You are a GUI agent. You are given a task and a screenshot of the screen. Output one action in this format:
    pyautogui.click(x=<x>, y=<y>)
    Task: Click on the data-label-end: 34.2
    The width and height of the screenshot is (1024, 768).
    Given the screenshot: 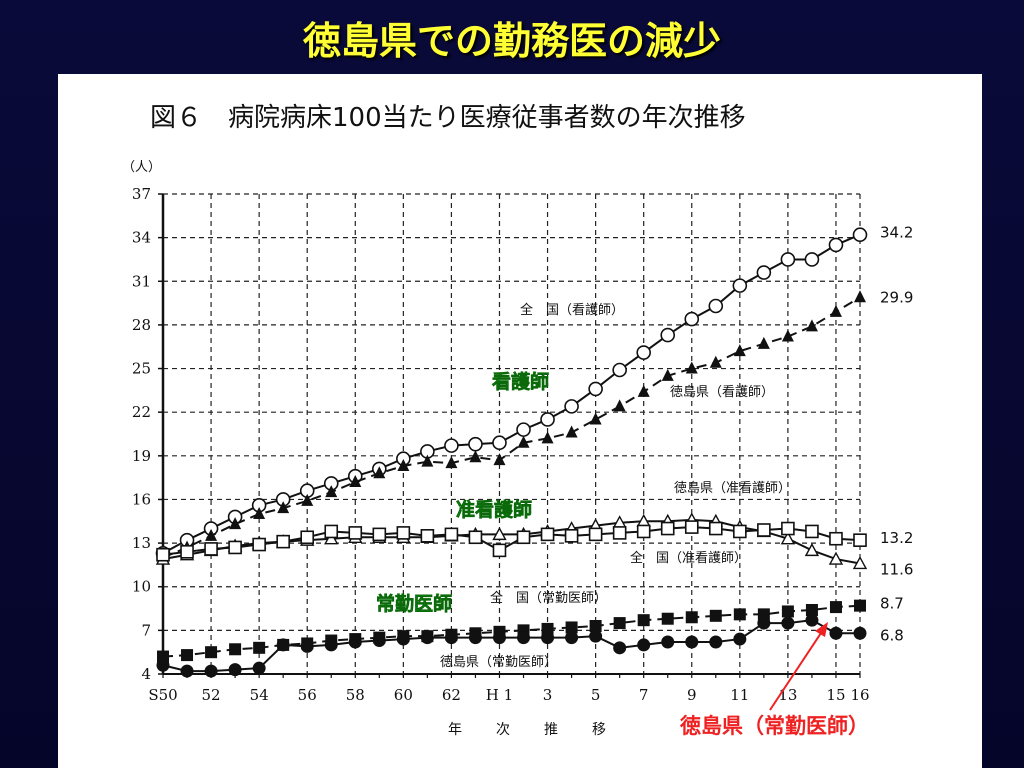 What is the action you would take?
    pyautogui.click(x=896, y=233)
    